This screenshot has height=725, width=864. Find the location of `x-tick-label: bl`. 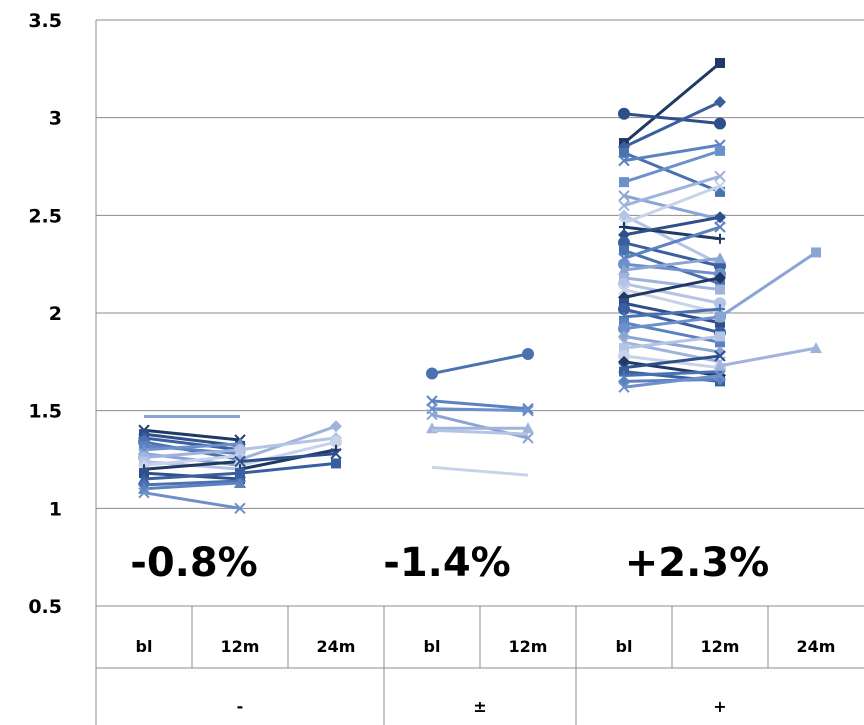

x-tick-label: bl is located at coordinates (432, 646).